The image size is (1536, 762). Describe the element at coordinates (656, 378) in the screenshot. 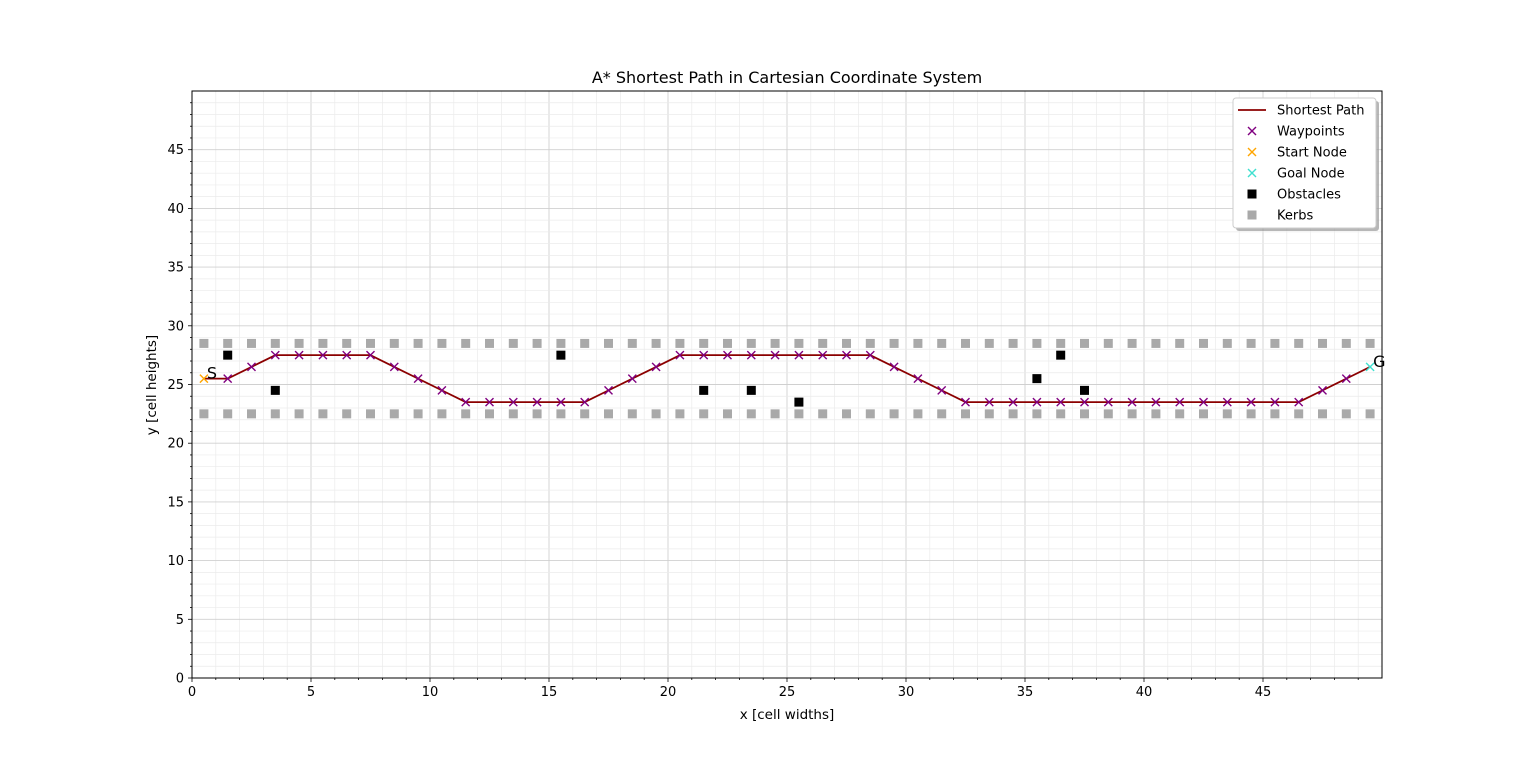

I see `obstacles-layer` at that location.